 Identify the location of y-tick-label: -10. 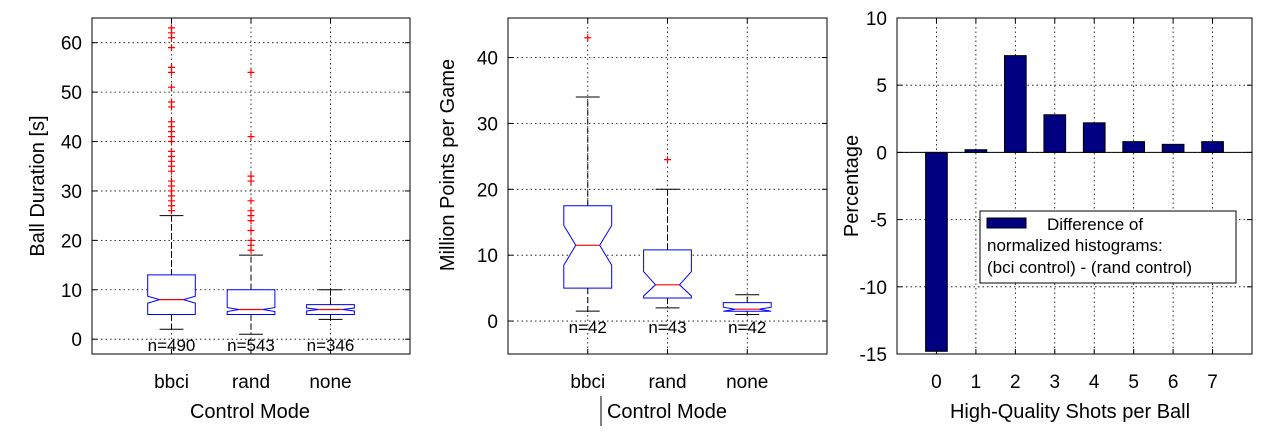
(873, 288).